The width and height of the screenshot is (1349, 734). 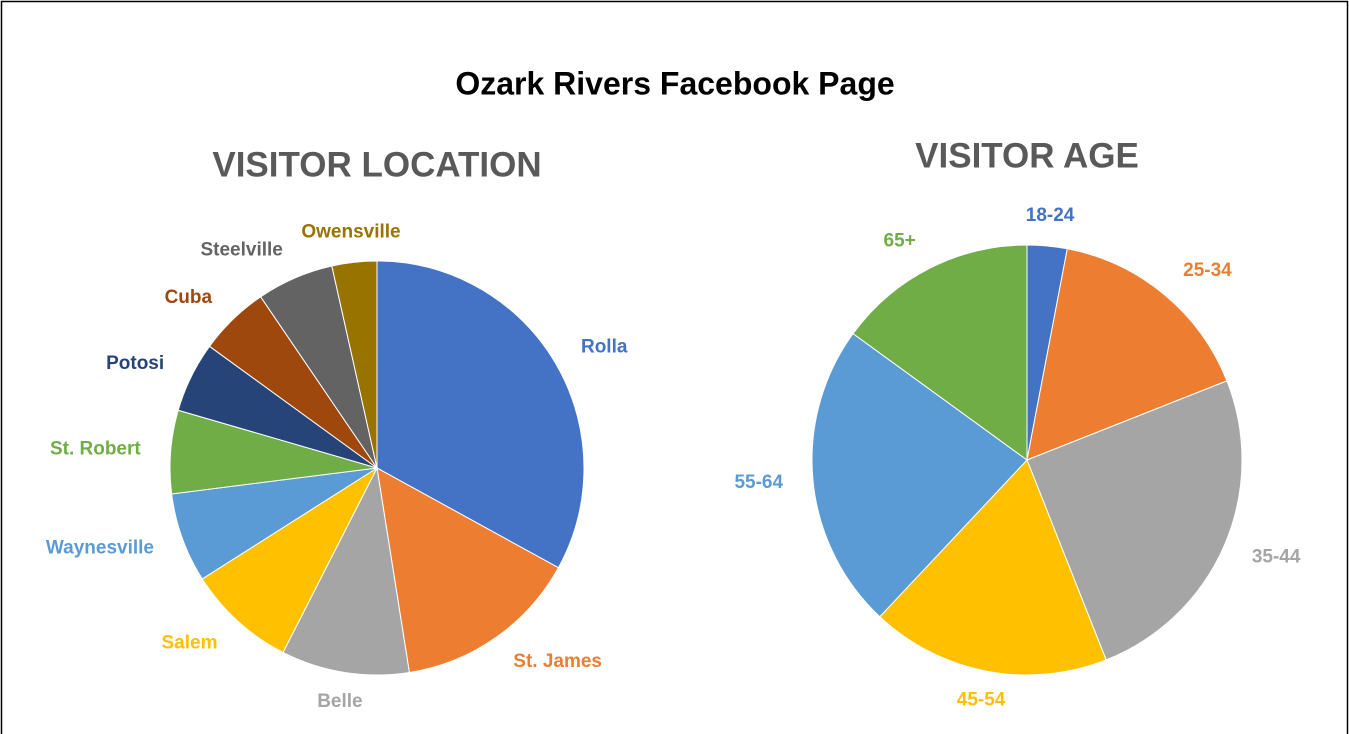 What do you see at coordinates (376, 164) in the screenshot?
I see `chart-title: VISITOR LOCATION` at bounding box center [376, 164].